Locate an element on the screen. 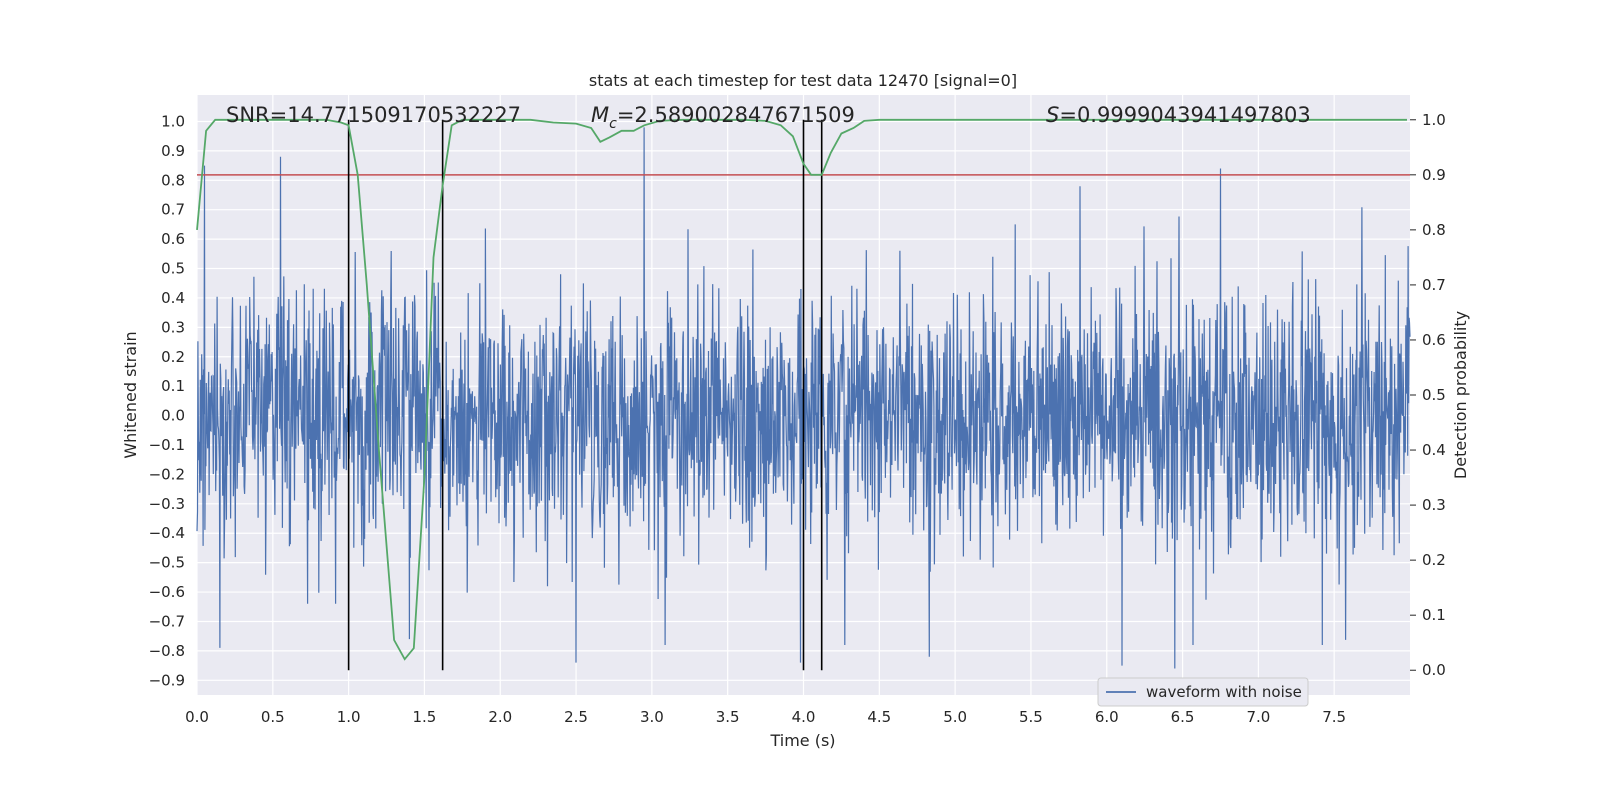  y-tick-label: −0.3 is located at coordinates (167, 504).